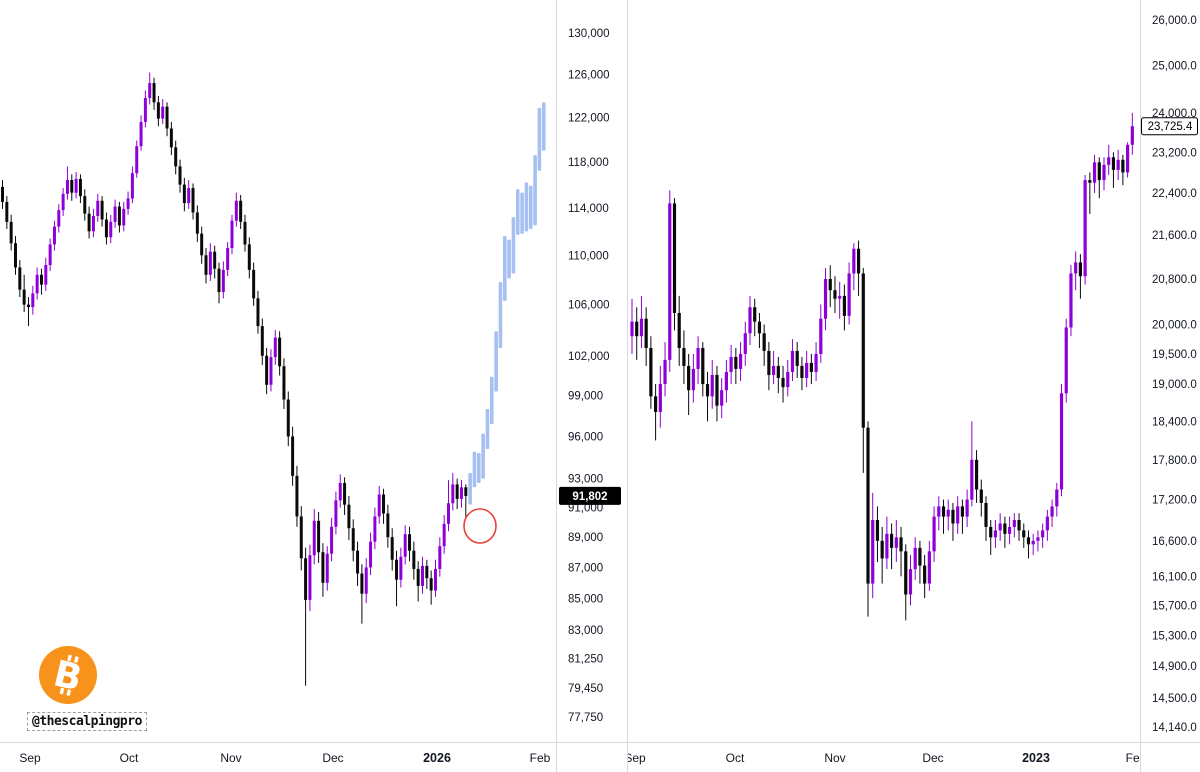 This screenshot has width=1200, height=772. I want to click on price-tick-label: 126,000, so click(589, 76).